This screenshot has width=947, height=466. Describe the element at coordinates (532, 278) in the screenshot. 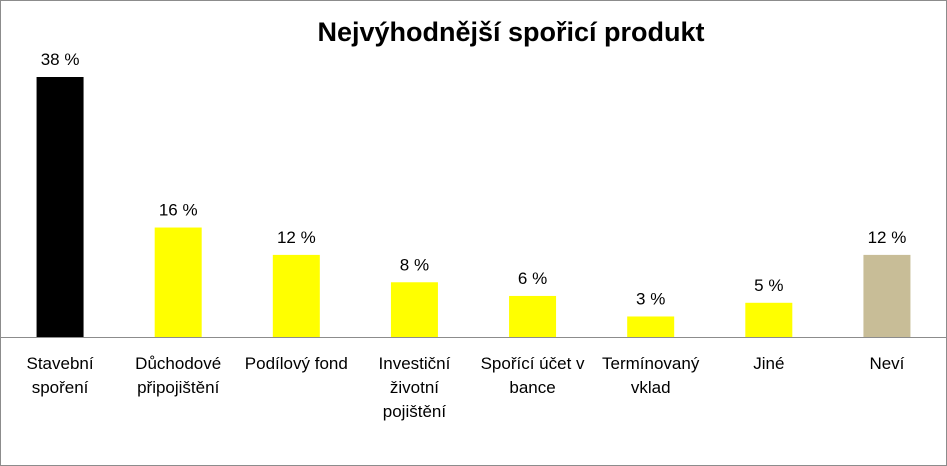

I see `data-label: 6 %` at that location.